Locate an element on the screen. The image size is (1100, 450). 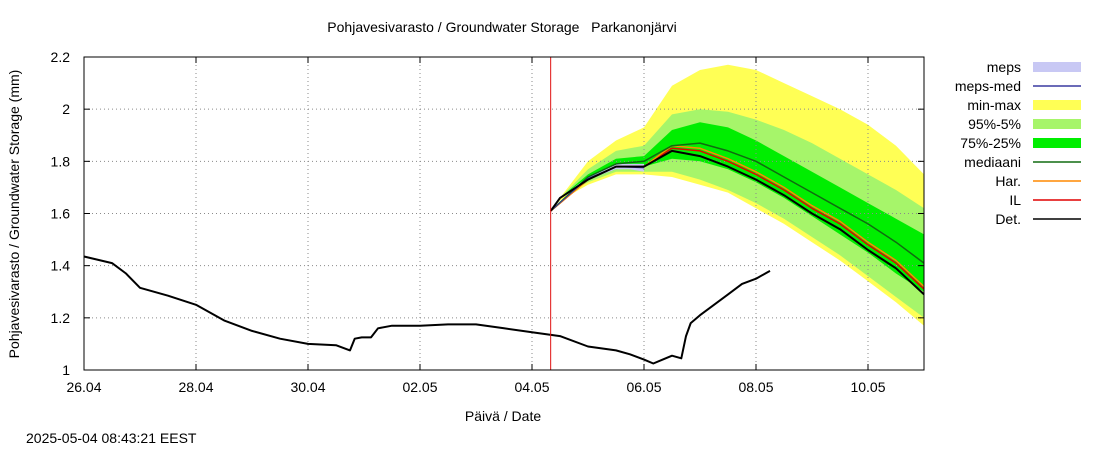
legend-label: 75%-25% is located at coordinates (990, 143).